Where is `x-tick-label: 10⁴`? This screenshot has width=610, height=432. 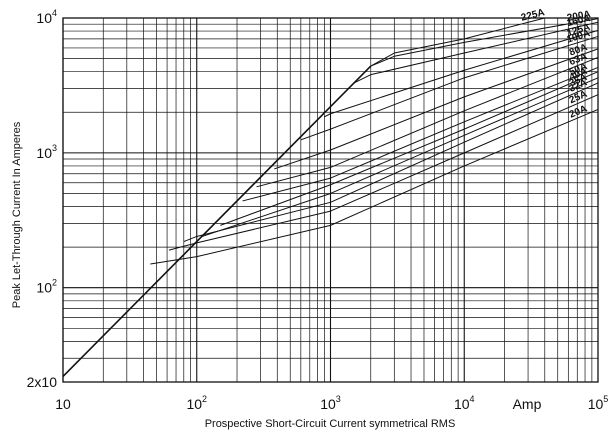 x-tick-label: 10⁴ is located at coordinates (464, 403).